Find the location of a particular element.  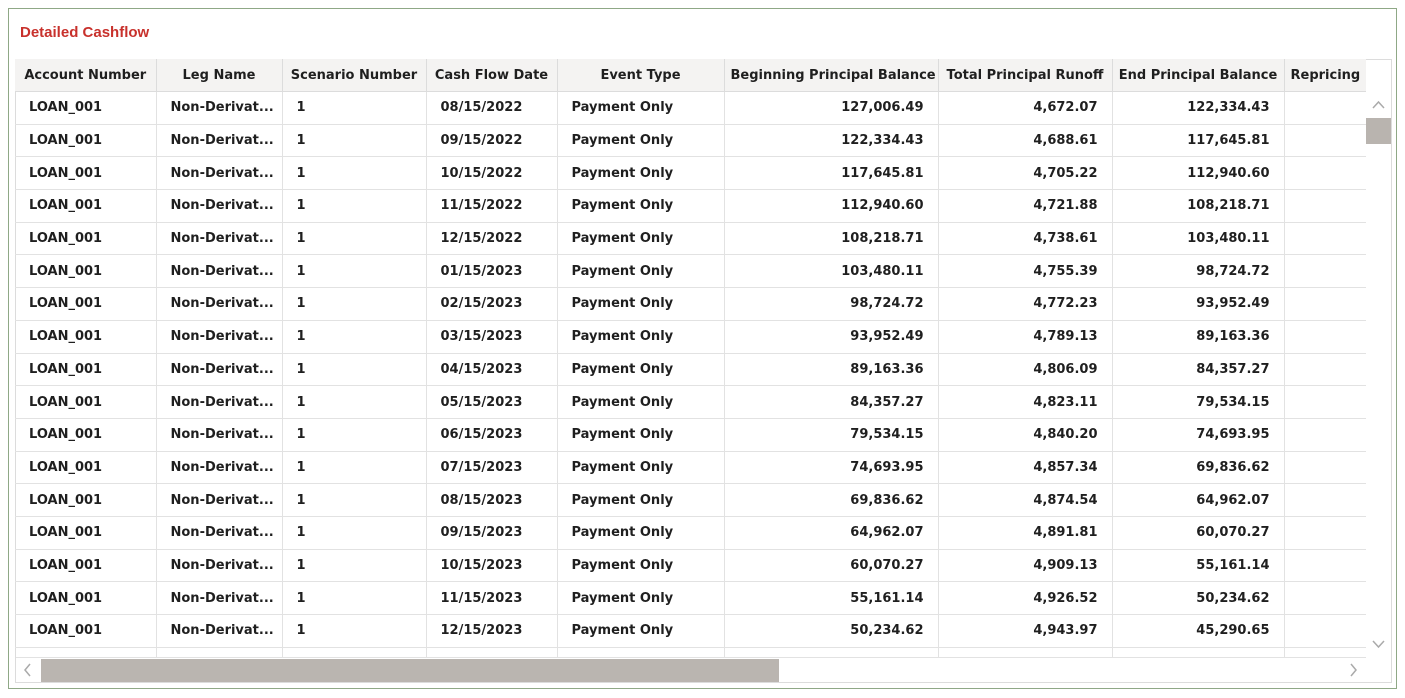

table-cell: 12/15/2022 is located at coordinates (492, 239).